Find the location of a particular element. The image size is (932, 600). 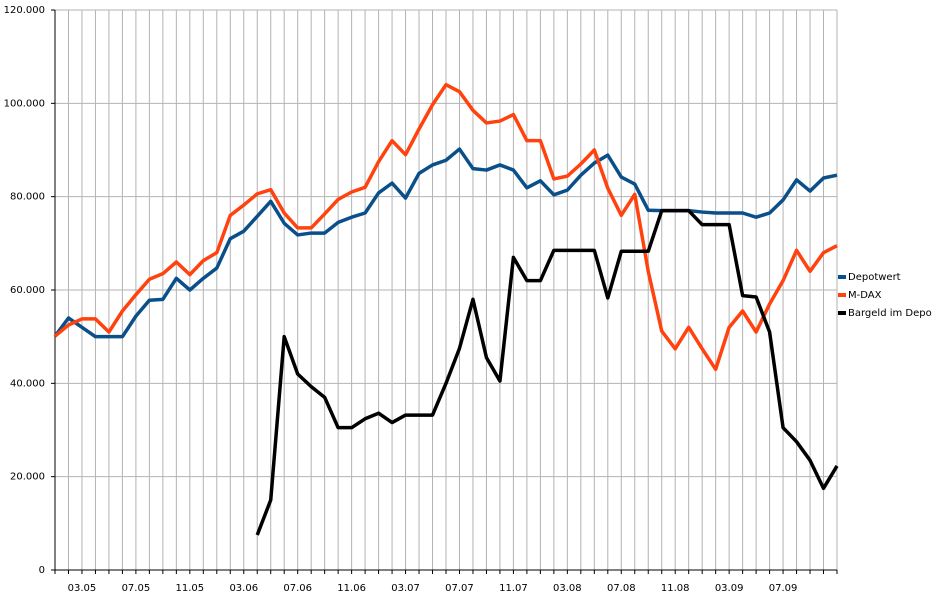

legend-label: Bargeld im Depot is located at coordinates (890, 313).